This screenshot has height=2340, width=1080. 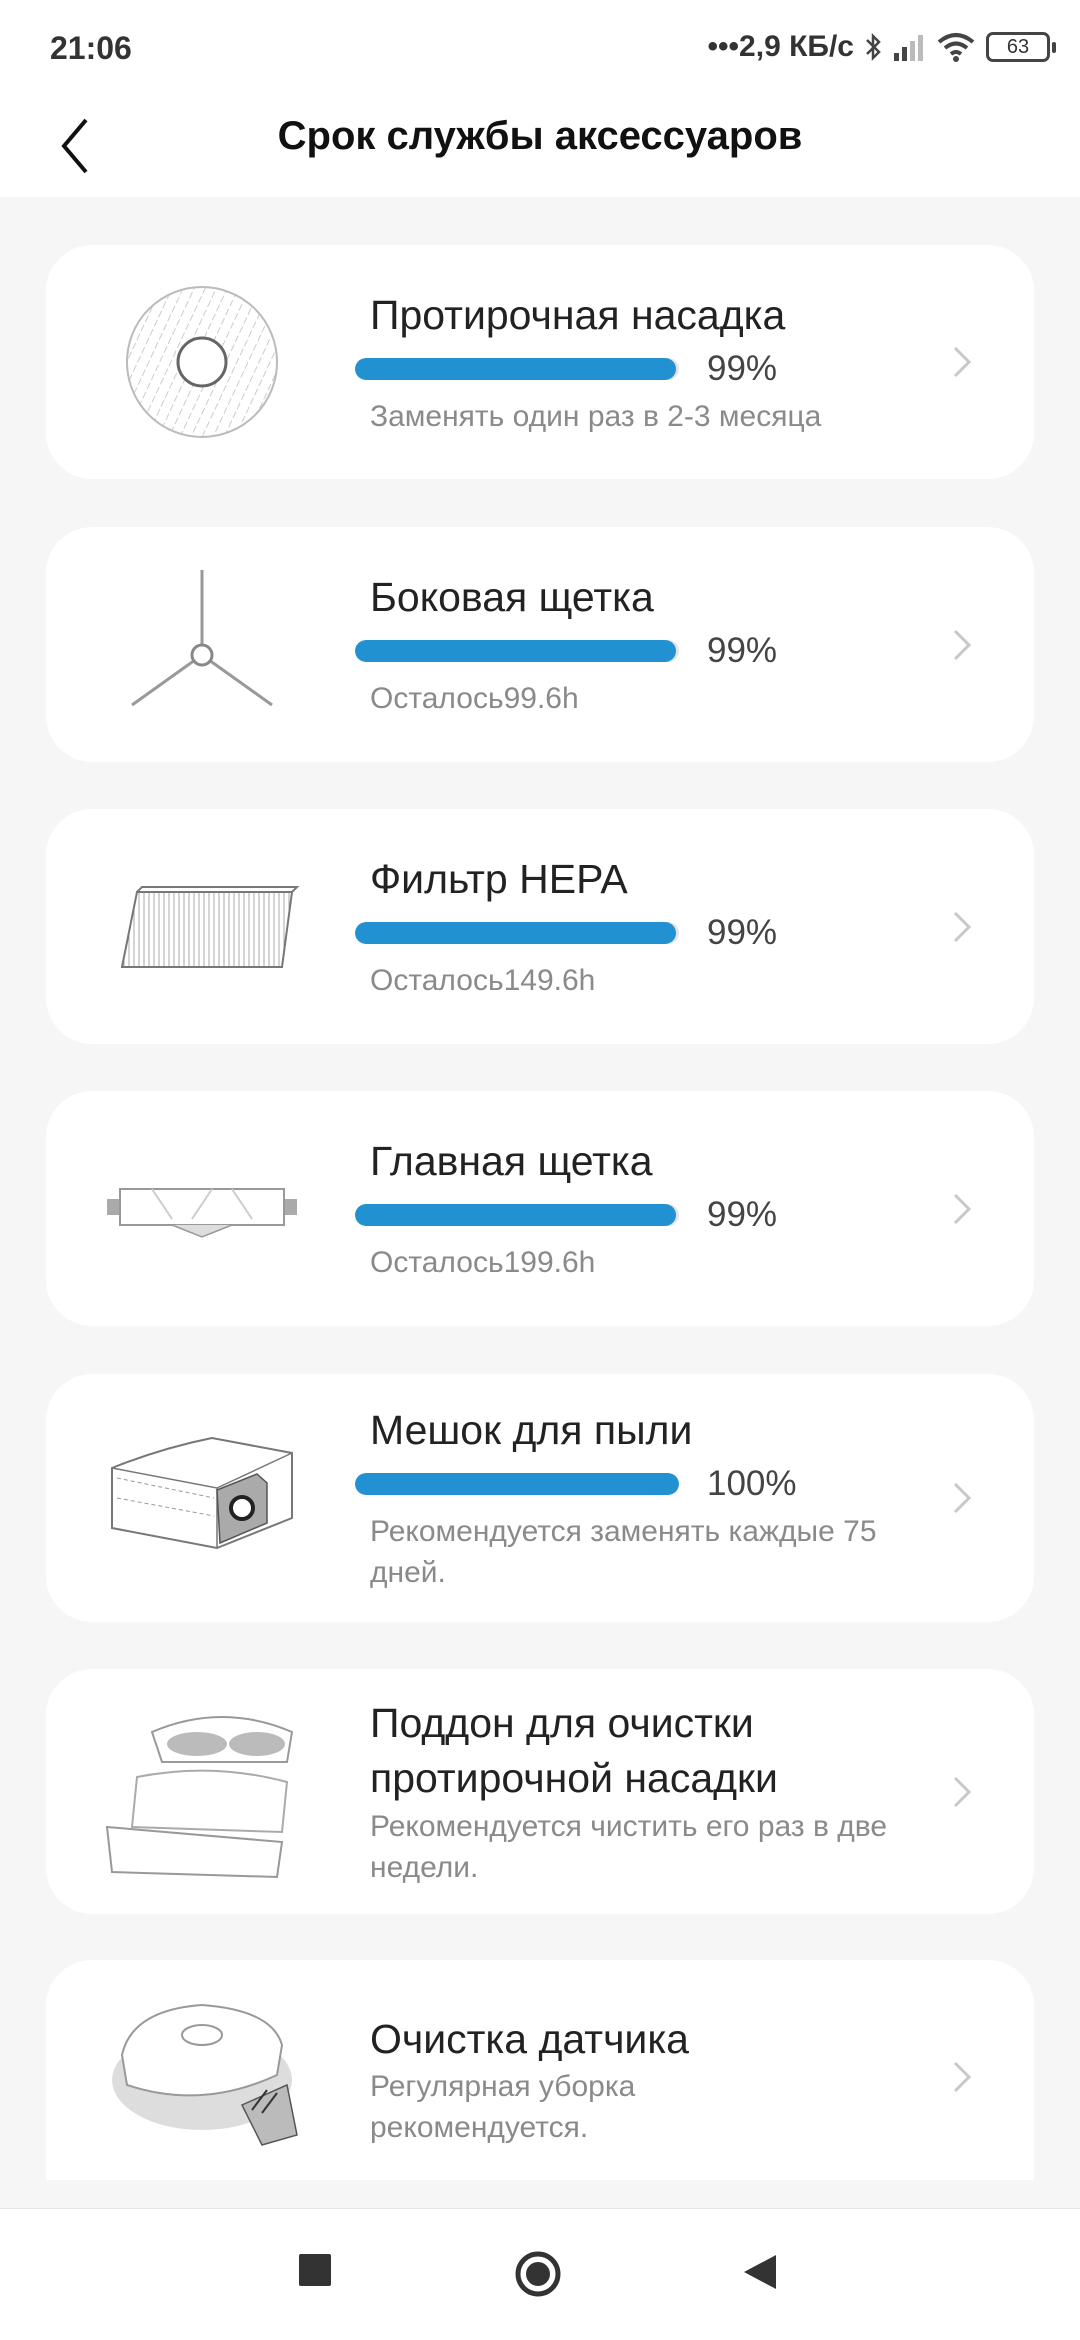 I want to click on hepa-filter-image, so click(x=210, y=926).